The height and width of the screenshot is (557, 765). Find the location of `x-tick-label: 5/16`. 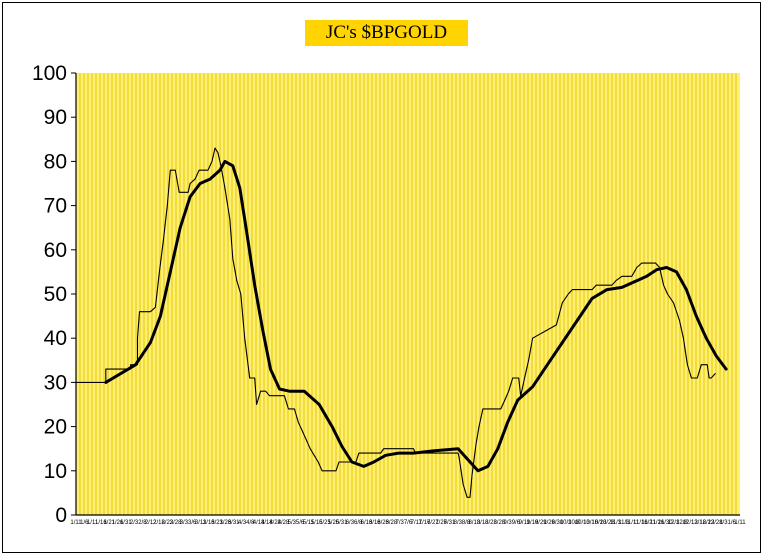

x-tick-label: 5/16 is located at coordinates (317, 523).